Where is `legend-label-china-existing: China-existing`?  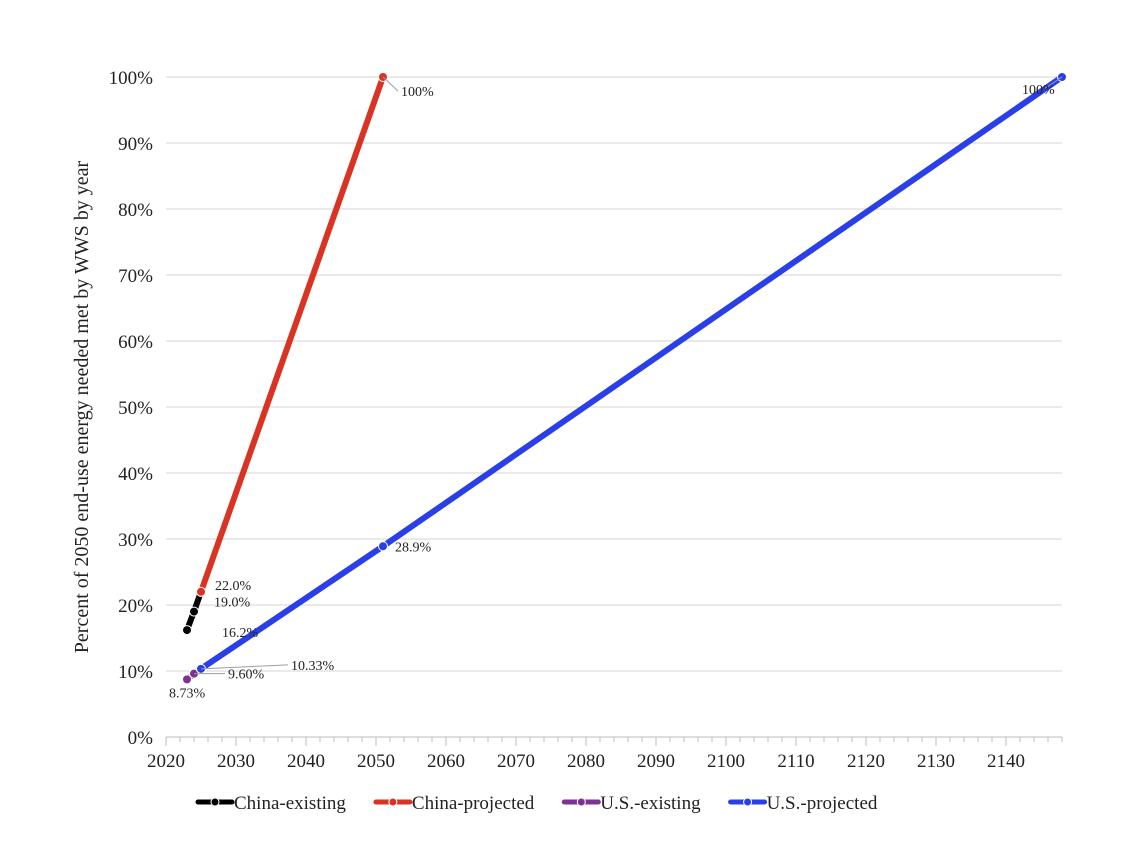 legend-label-china-existing: China-existing is located at coordinates (290, 803).